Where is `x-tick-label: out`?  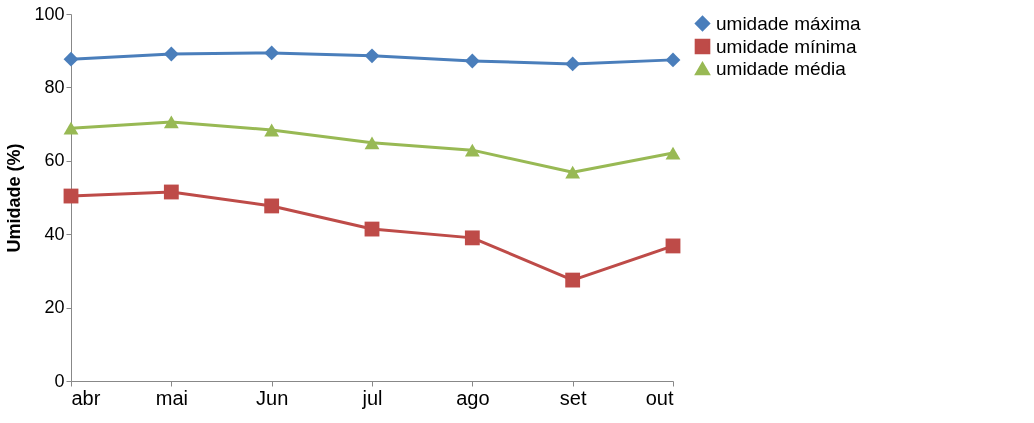
x-tick-label: out is located at coordinates (659, 397).